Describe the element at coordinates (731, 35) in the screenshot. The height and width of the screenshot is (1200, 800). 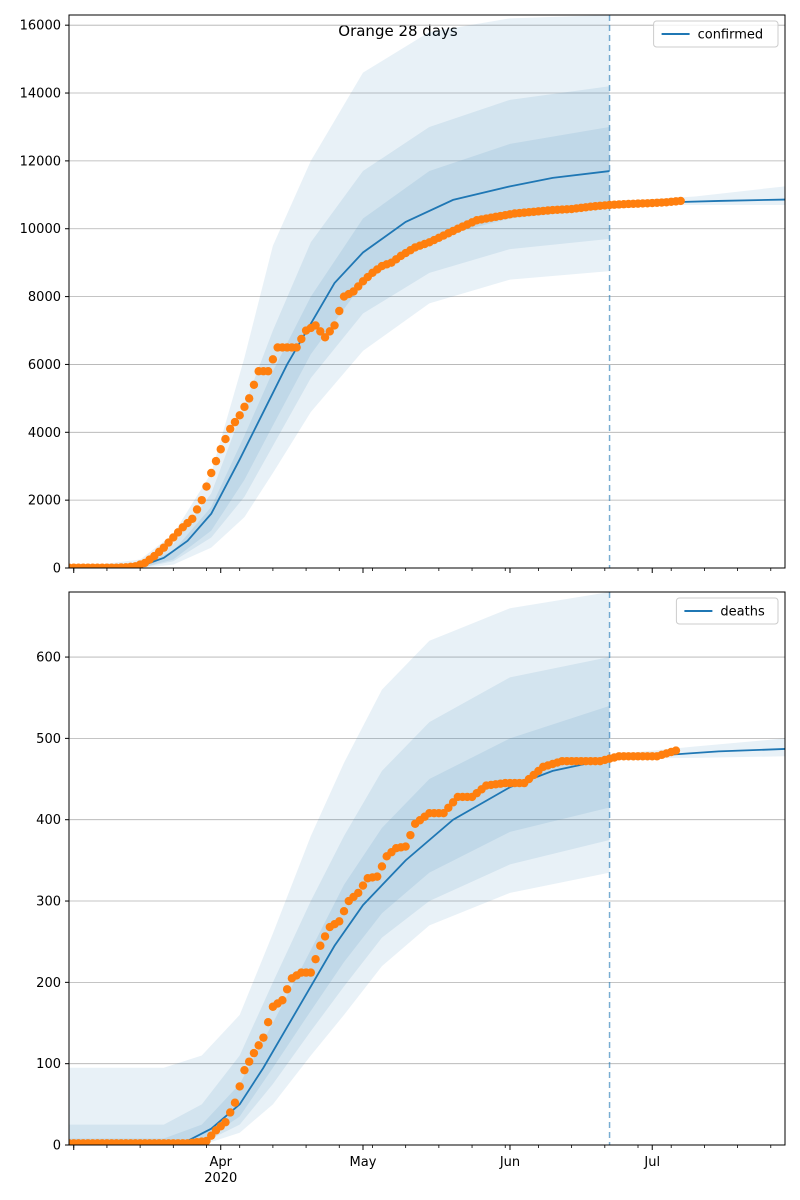
I see `legend-label: confirmed` at that location.